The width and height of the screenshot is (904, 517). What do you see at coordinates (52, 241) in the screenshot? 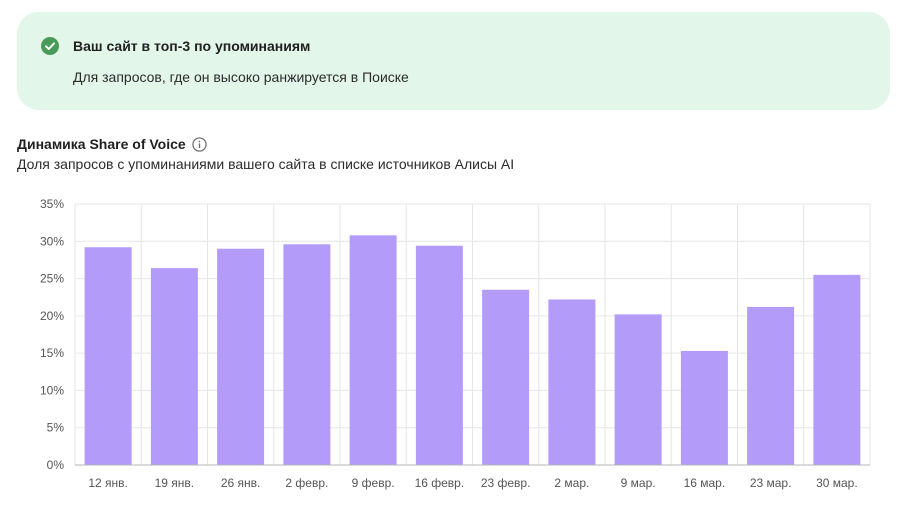
I see `y-tick-label: 30%` at bounding box center [52, 241].